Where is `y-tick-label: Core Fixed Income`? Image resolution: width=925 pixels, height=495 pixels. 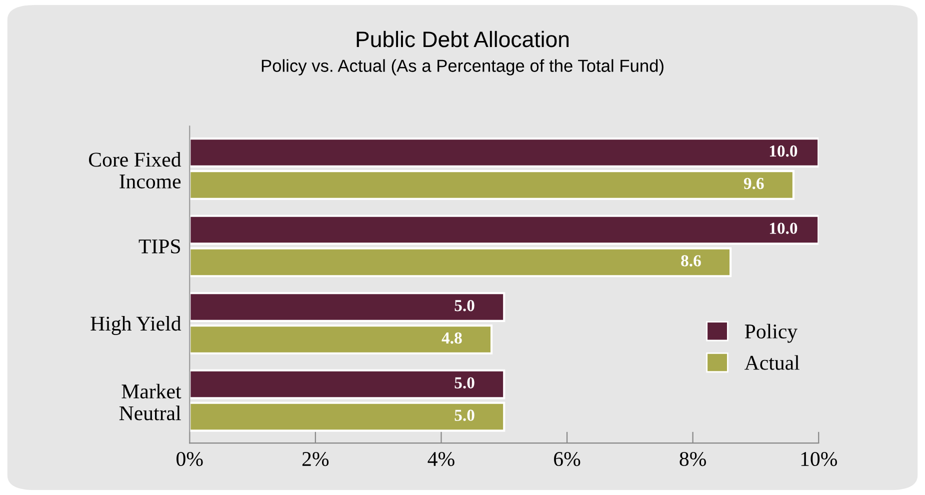 y-tick-label: Core Fixed Income is located at coordinates (135, 170).